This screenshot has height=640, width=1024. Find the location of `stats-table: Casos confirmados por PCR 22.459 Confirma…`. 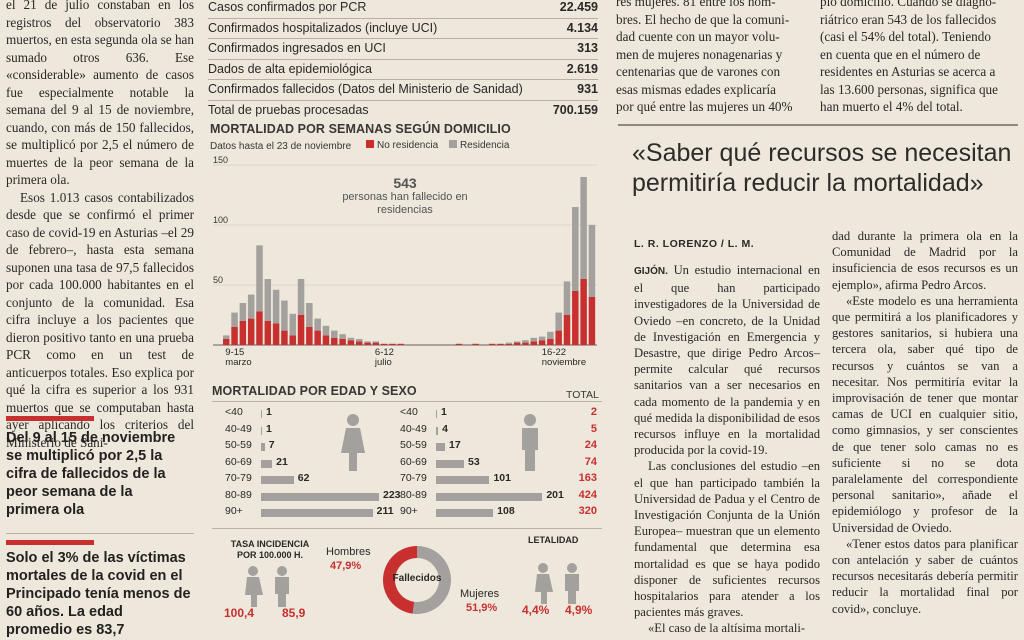

stats-table: Casos confirmados por PCR 22.459 Confirma… is located at coordinates (403, 60).